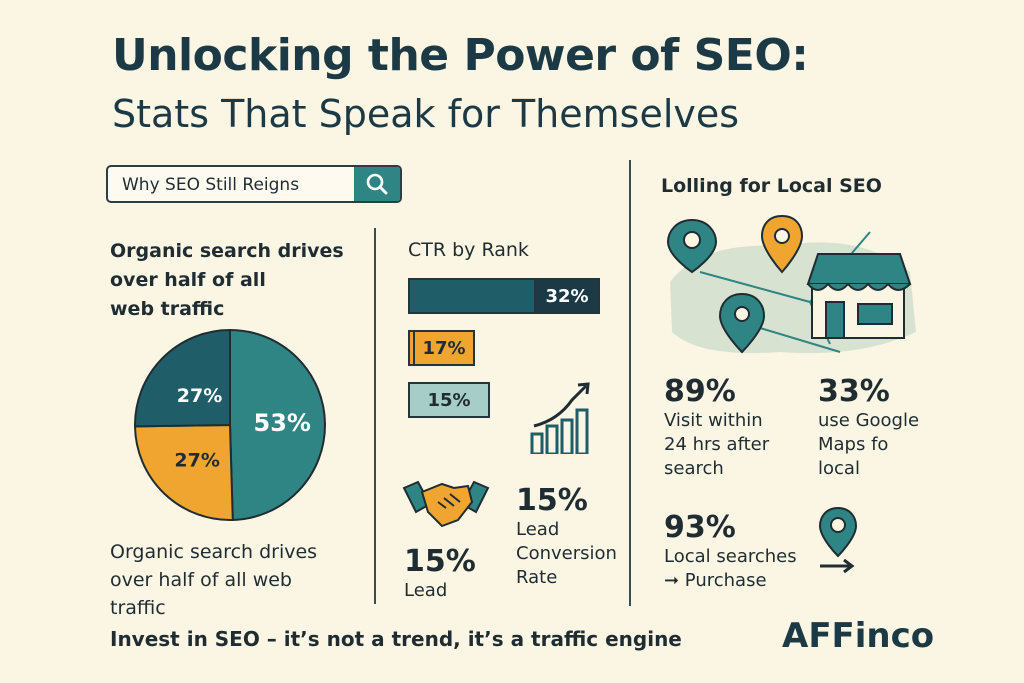  I want to click on traffic-caption-line: over half of all web, so click(201, 580).